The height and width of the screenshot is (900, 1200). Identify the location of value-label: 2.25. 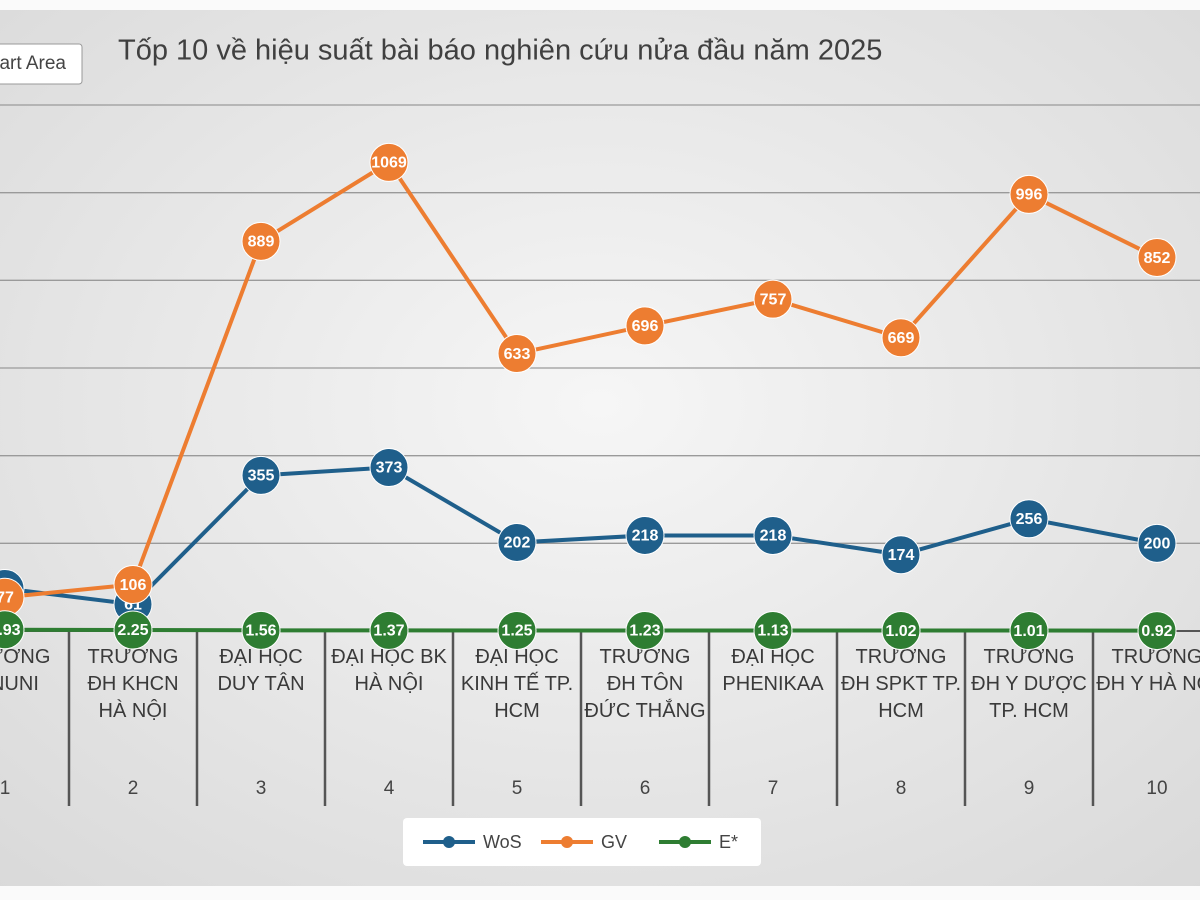
(132, 630).